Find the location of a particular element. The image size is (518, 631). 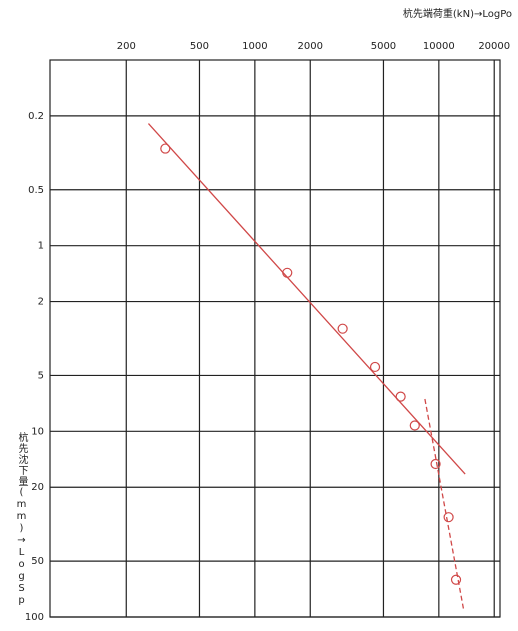

y-tick-label: 20 is located at coordinates (37, 487).